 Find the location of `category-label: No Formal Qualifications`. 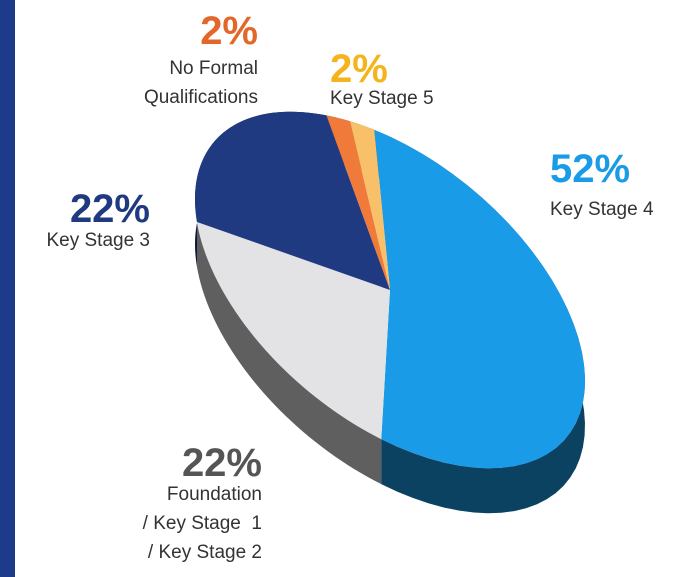

category-label: No Formal Qualifications is located at coordinates (201, 83).